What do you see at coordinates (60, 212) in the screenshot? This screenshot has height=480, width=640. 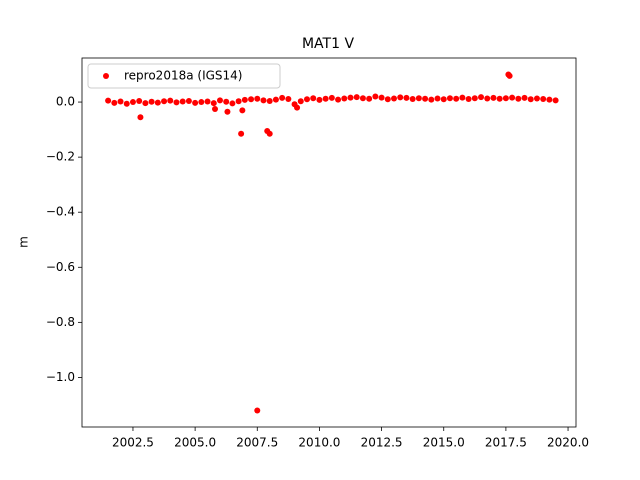 I see `y-tick-label: −0.4` at bounding box center [60, 212].